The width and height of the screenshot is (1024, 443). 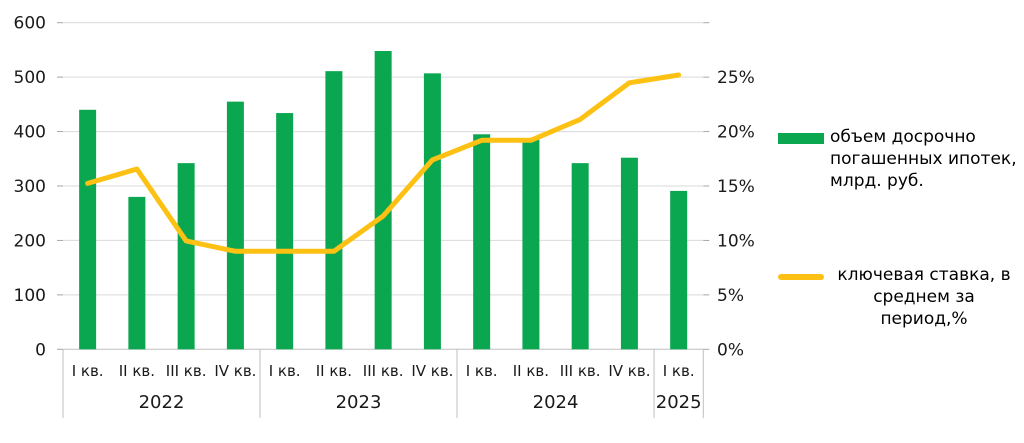 What do you see at coordinates (736, 133) in the screenshot?
I see `right-axis-tick-label: 20%` at bounding box center [736, 133].